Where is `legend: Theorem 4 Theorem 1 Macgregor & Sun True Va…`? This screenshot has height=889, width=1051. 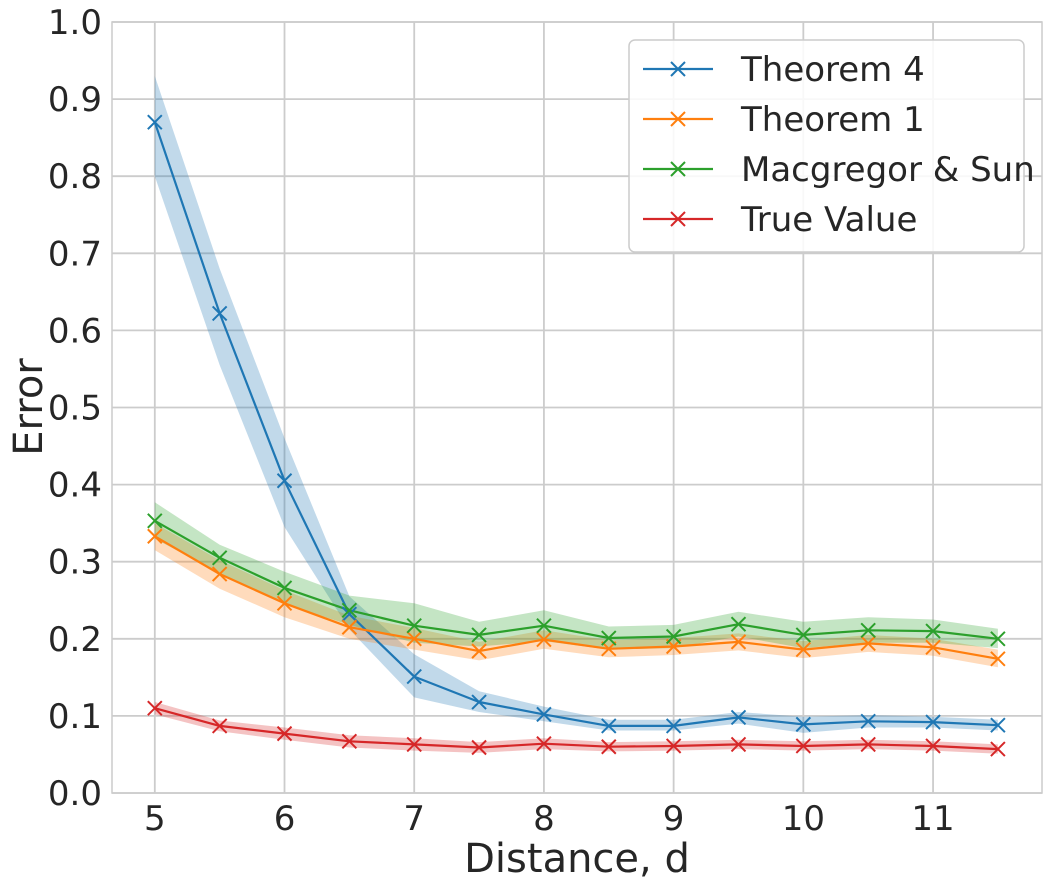
legend: Theorem 4 Theorem 1 Macgregor & Sun True Va… is located at coordinates (831, 146).